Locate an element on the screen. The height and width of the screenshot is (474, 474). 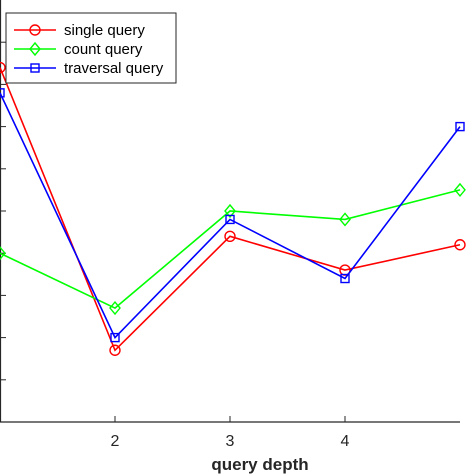
legend-label-count-query: count query is located at coordinates (103, 49).